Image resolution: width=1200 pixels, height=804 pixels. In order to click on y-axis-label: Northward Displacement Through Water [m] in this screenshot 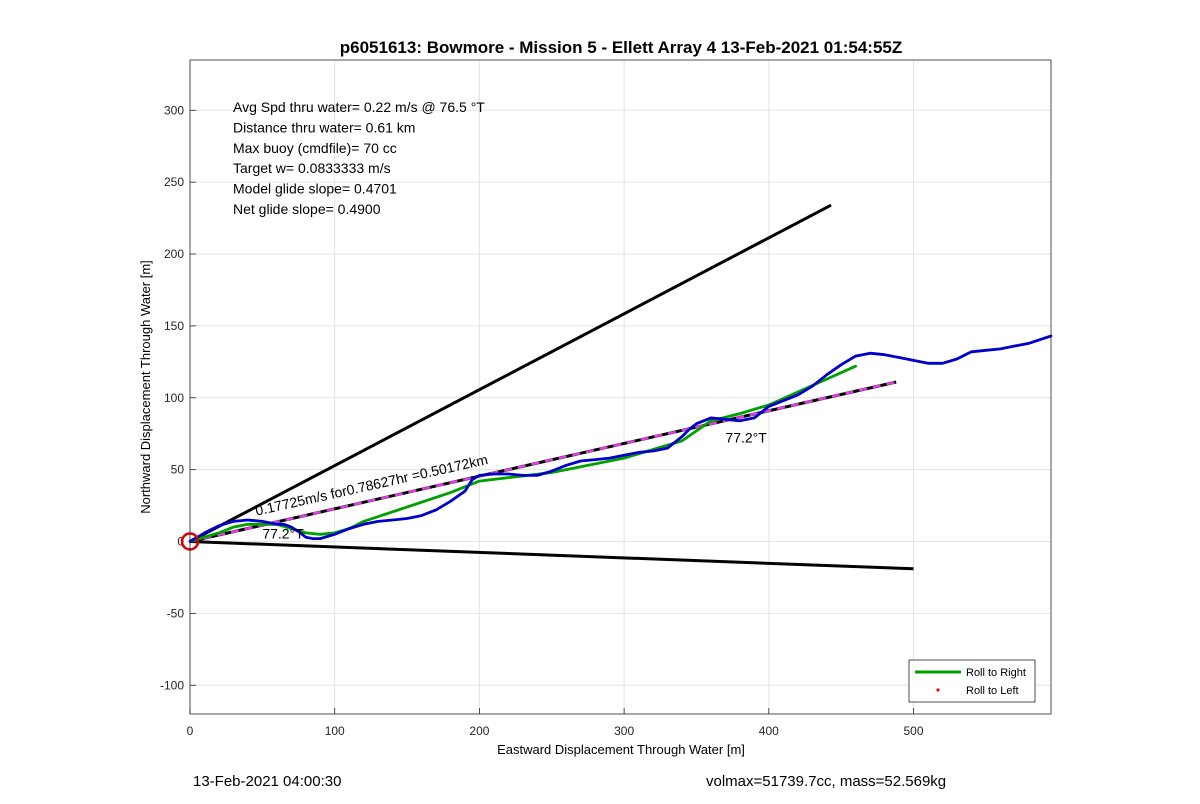, I will do `click(145, 387)`.